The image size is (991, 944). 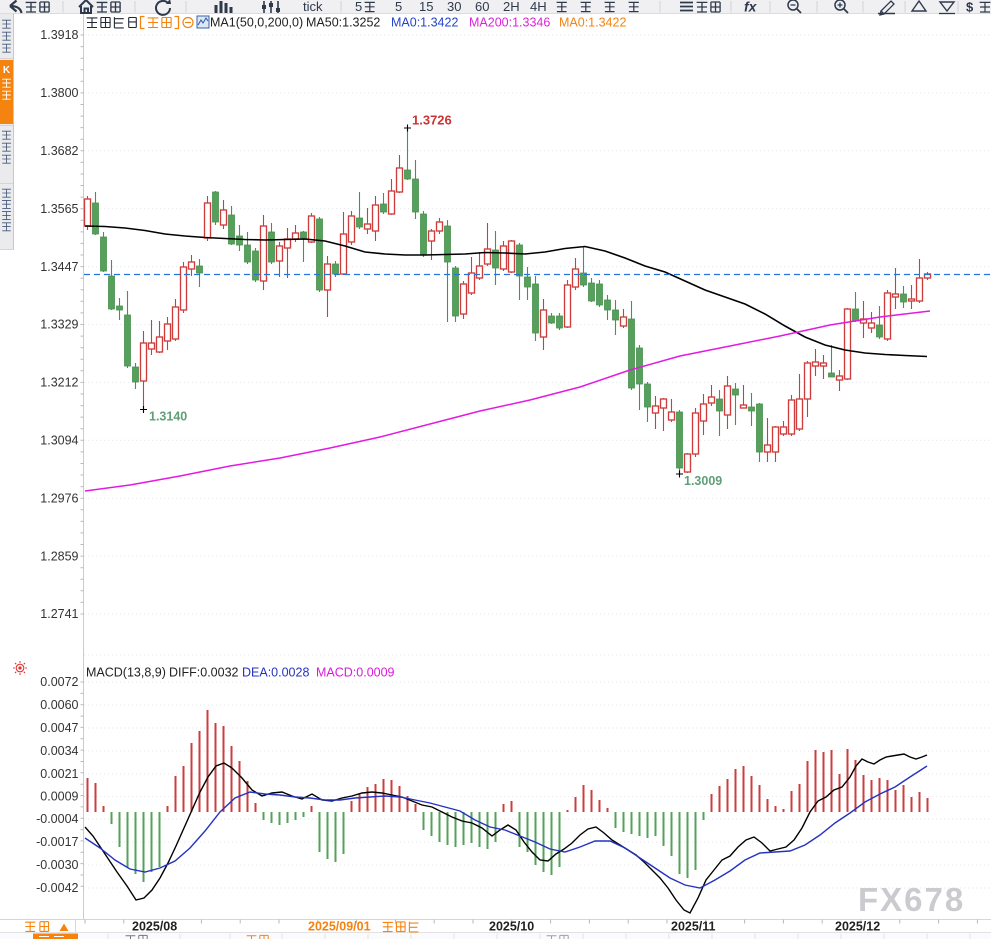 I want to click on svg-text: 60, so click(x=482, y=7).